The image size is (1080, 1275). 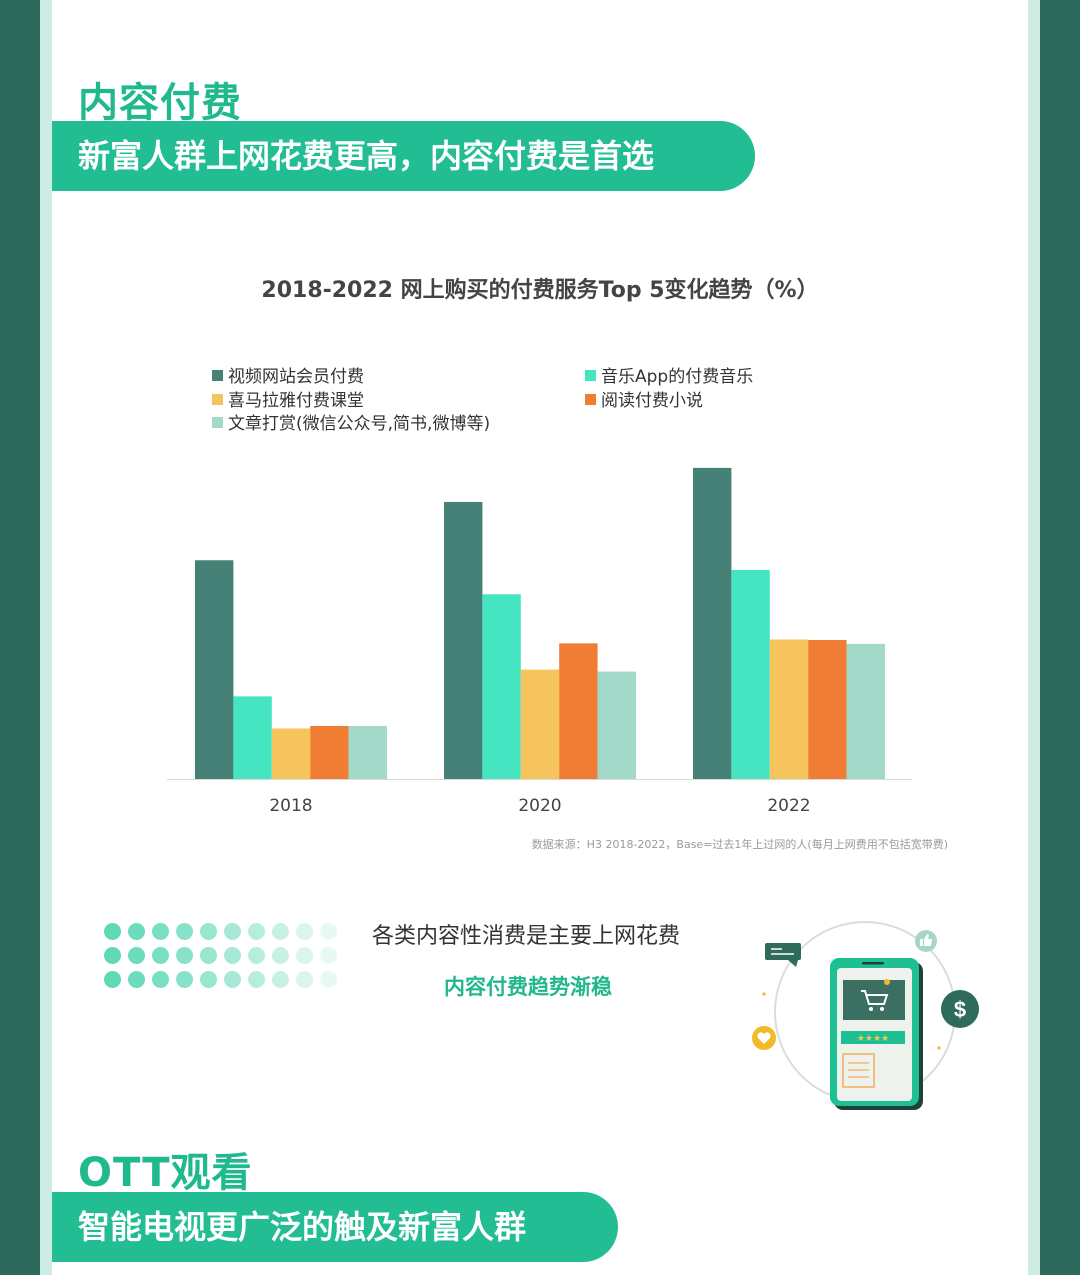 What do you see at coordinates (783, 955) in the screenshot?
I see `chat-bubble-icon` at bounding box center [783, 955].